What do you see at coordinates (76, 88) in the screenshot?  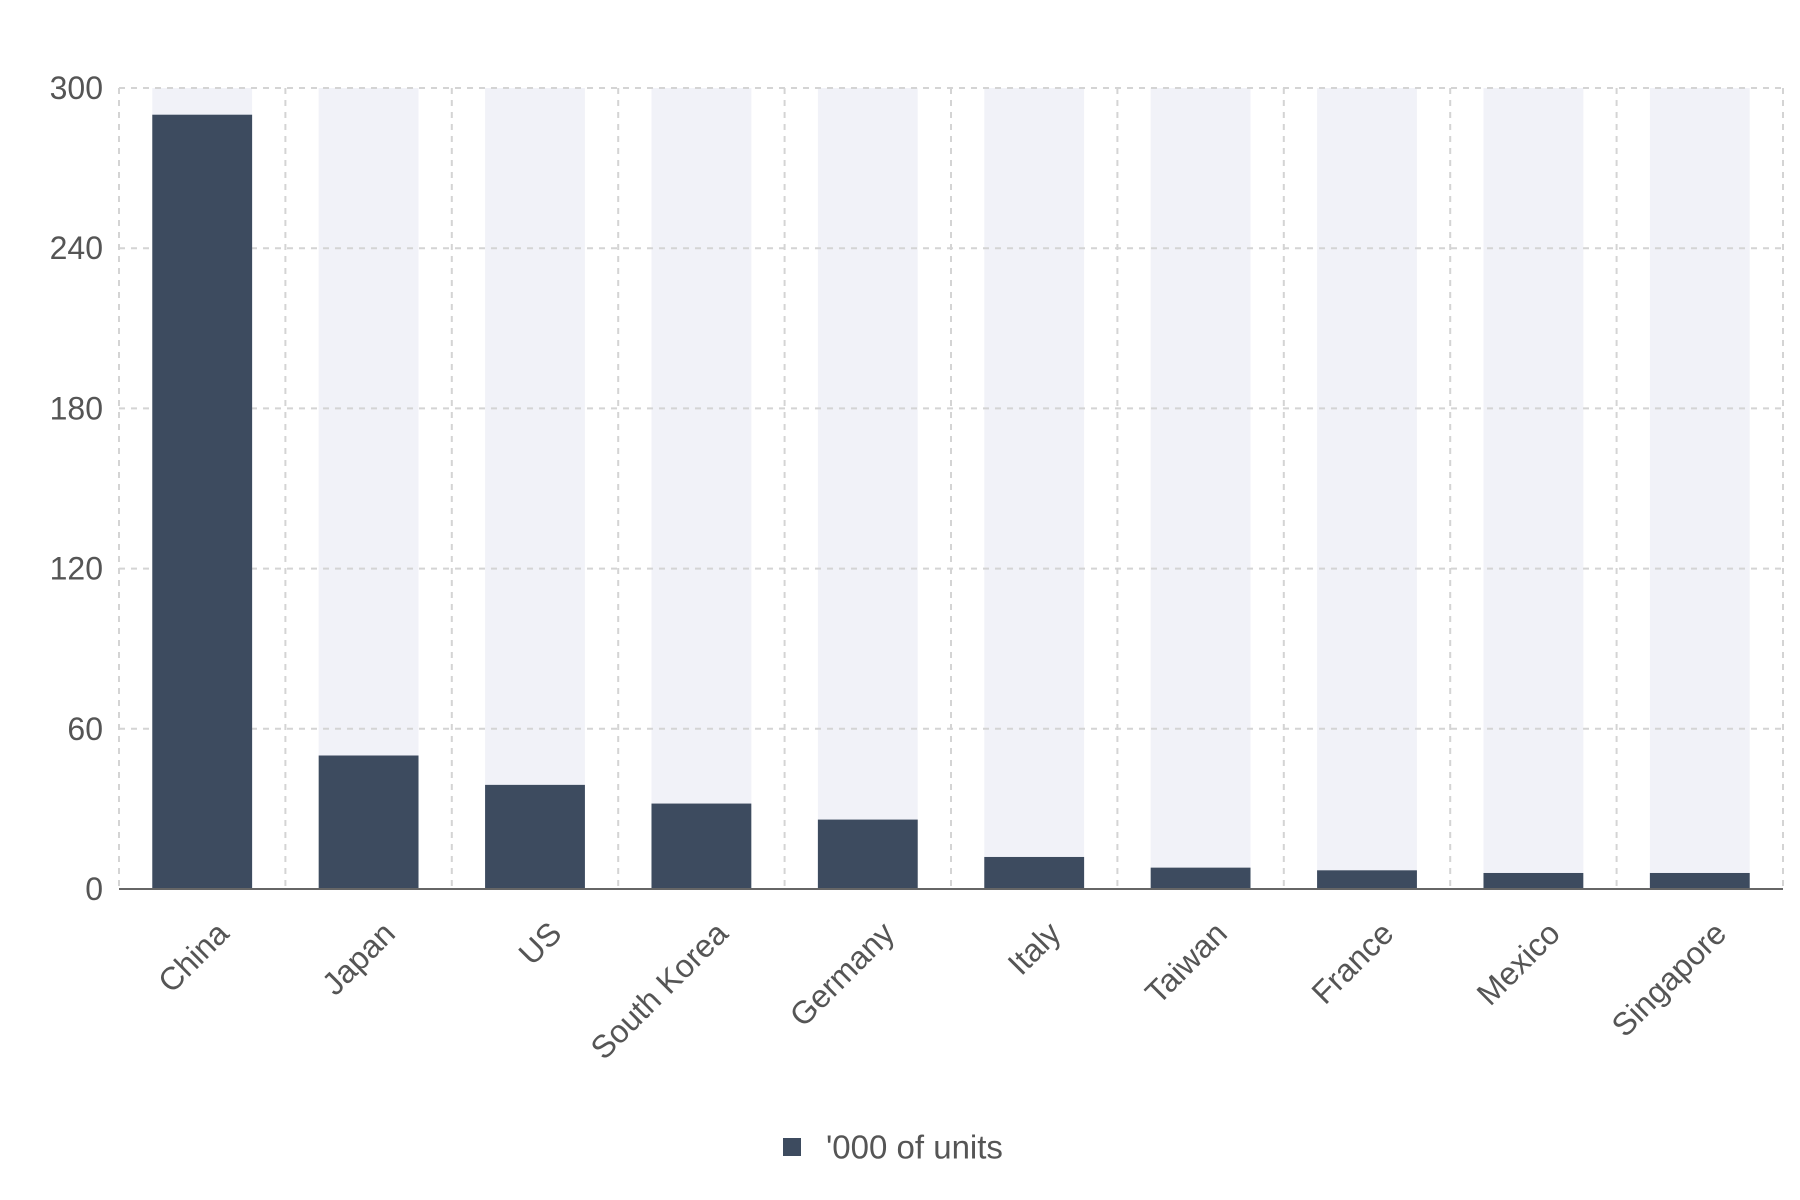 I see `y-tick-label: 300` at bounding box center [76, 88].